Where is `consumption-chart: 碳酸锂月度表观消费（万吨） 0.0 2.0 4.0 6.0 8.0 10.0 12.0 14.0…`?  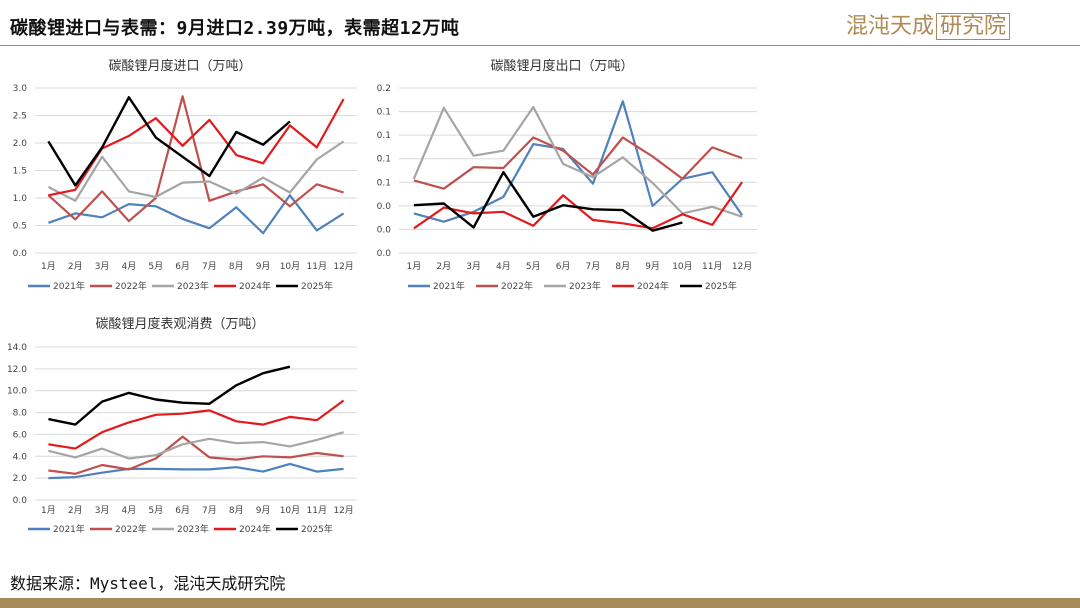 consumption-chart: 碳酸锂月度表观消费（万吨） 0.0 2.0 4.0 6.0 8.0 10.0 12.0 14.0… is located at coordinates (185, 427).